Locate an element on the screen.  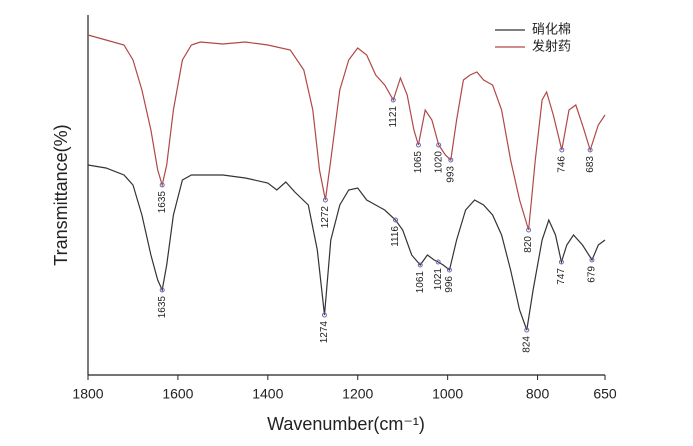
y-axis-title: Transmittance(%) is located at coordinates (61, 194).